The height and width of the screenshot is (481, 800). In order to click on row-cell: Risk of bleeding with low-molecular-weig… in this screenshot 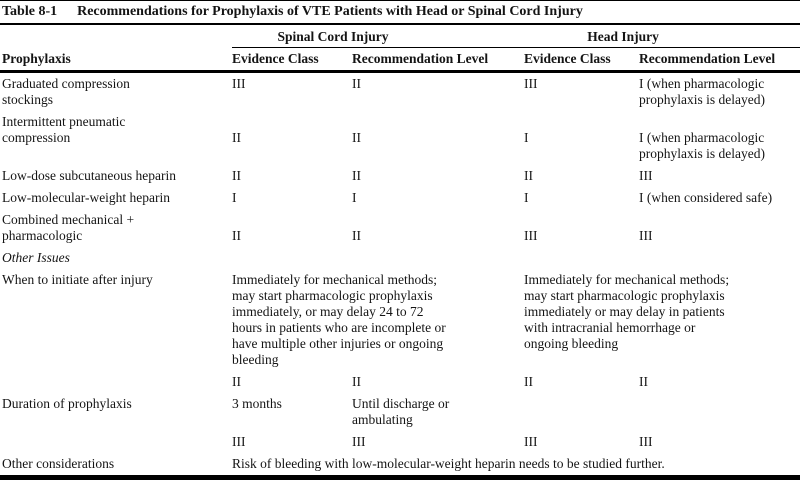, I will do `click(448, 463)`.